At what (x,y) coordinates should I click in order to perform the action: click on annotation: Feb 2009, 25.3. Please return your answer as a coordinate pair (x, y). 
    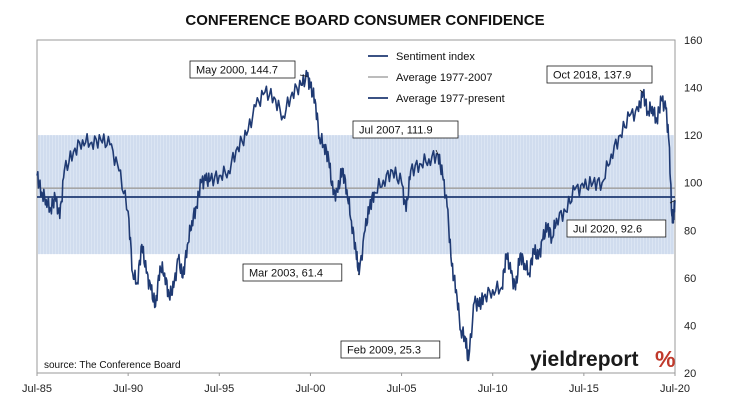
    Looking at the image, I should click on (404, 351).